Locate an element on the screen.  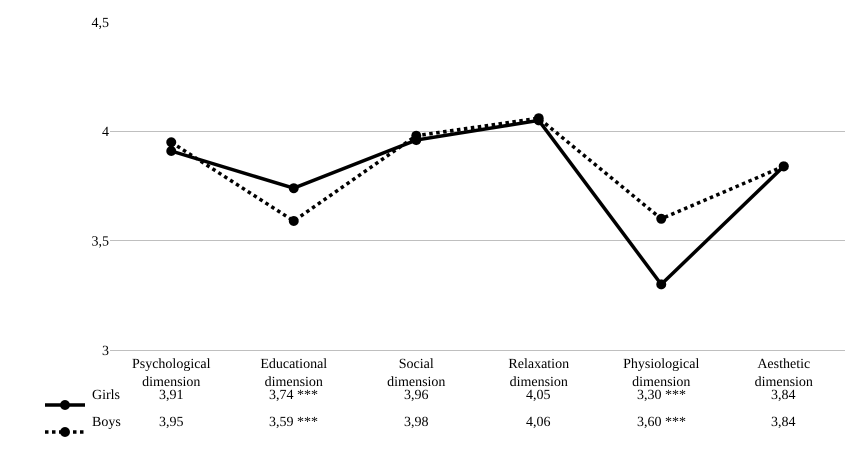
y-tick-label: 4 is located at coordinates (105, 132).